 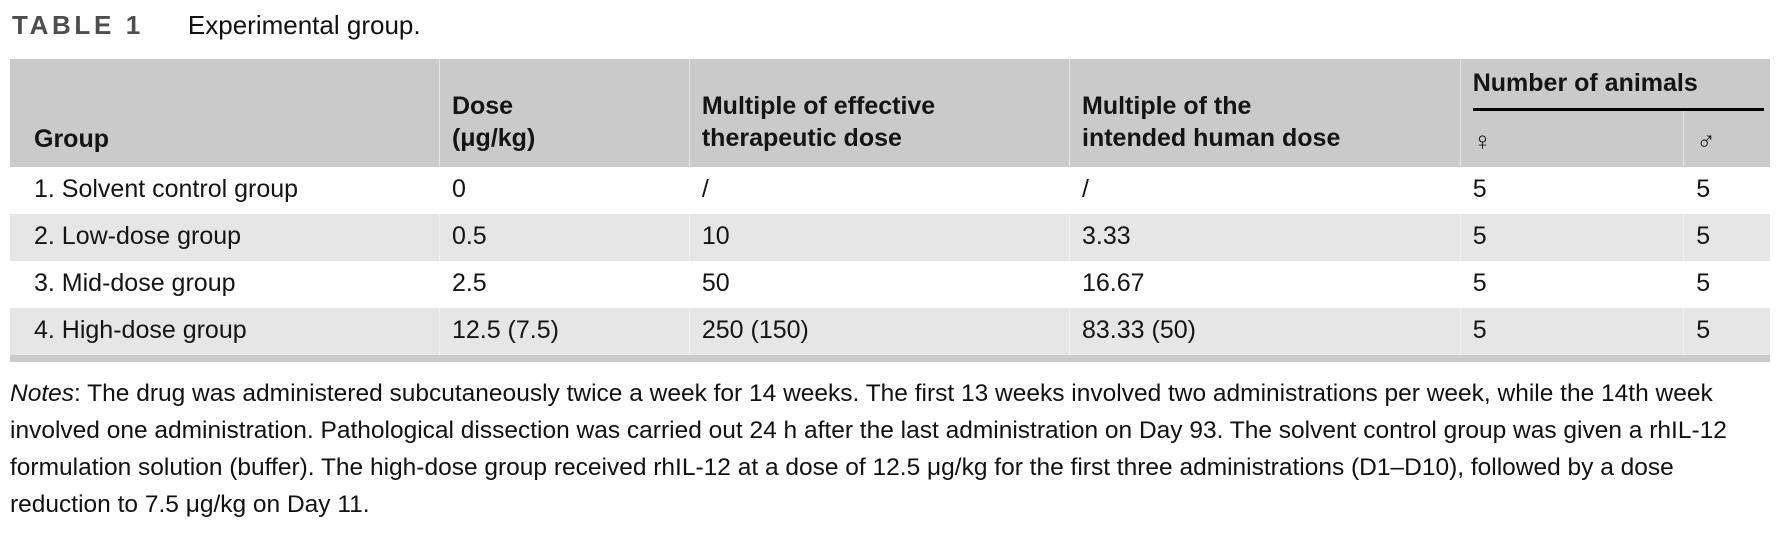 I want to click on column-header-group: Group, so click(x=225, y=113).